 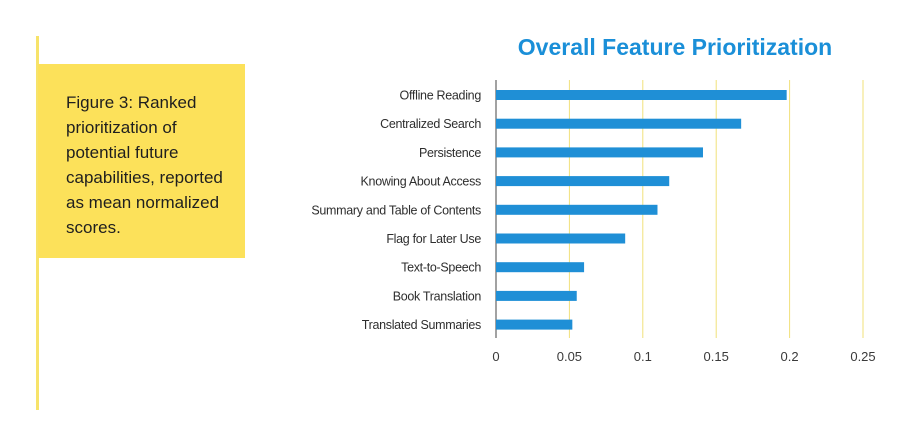 What do you see at coordinates (441, 96) in the screenshot?
I see `category-label: Offline Reading` at bounding box center [441, 96].